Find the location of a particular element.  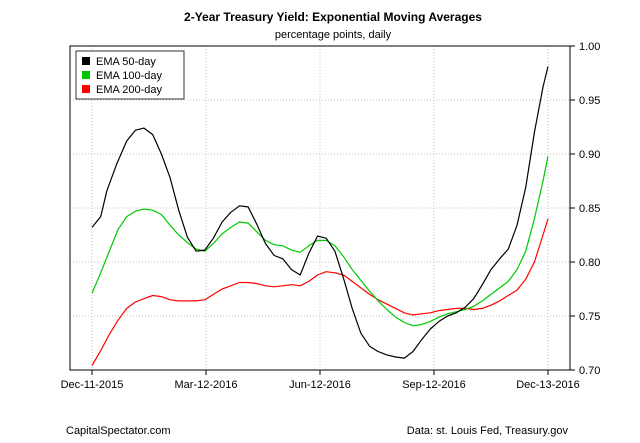

legend-label-ema50: EMA 50-day is located at coordinates (126, 62).